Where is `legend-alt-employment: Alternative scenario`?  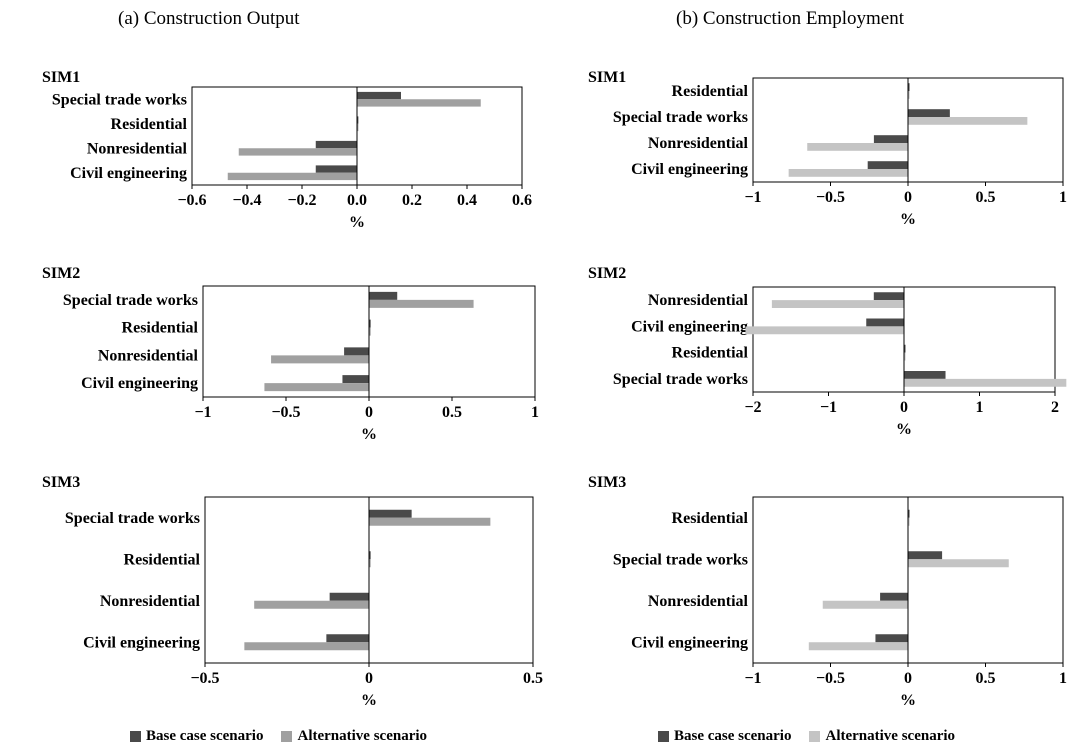 legend-alt-employment: Alternative scenario is located at coordinates (882, 736).